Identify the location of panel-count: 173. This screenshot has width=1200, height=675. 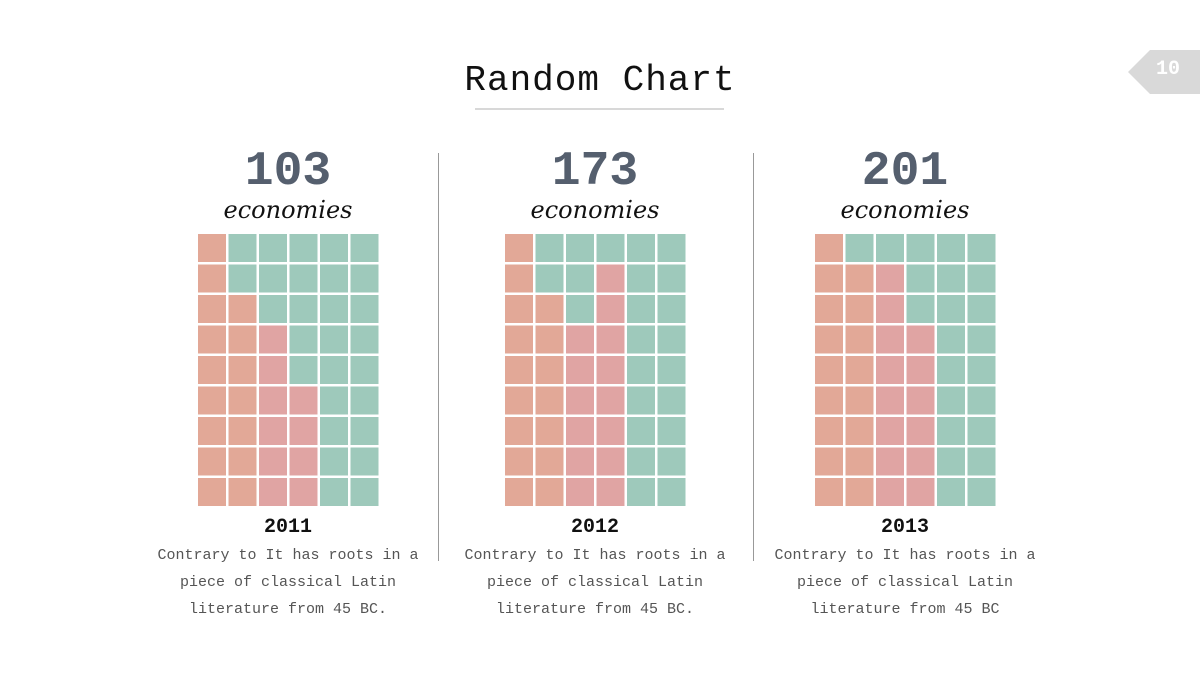
(595, 172).